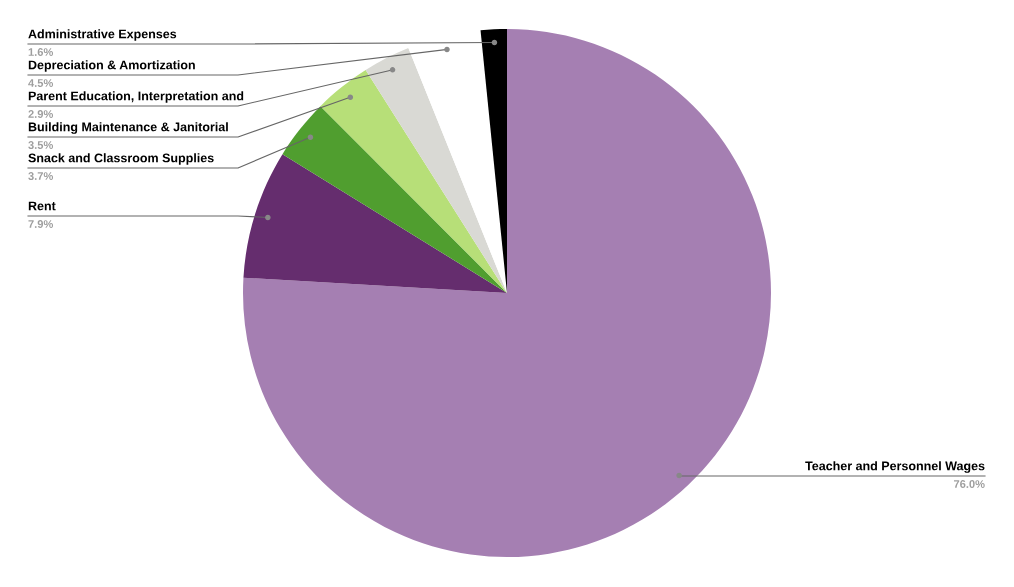  Describe the element at coordinates (41, 52) in the screenshot. I see `data-label: 1.6%` at that location.